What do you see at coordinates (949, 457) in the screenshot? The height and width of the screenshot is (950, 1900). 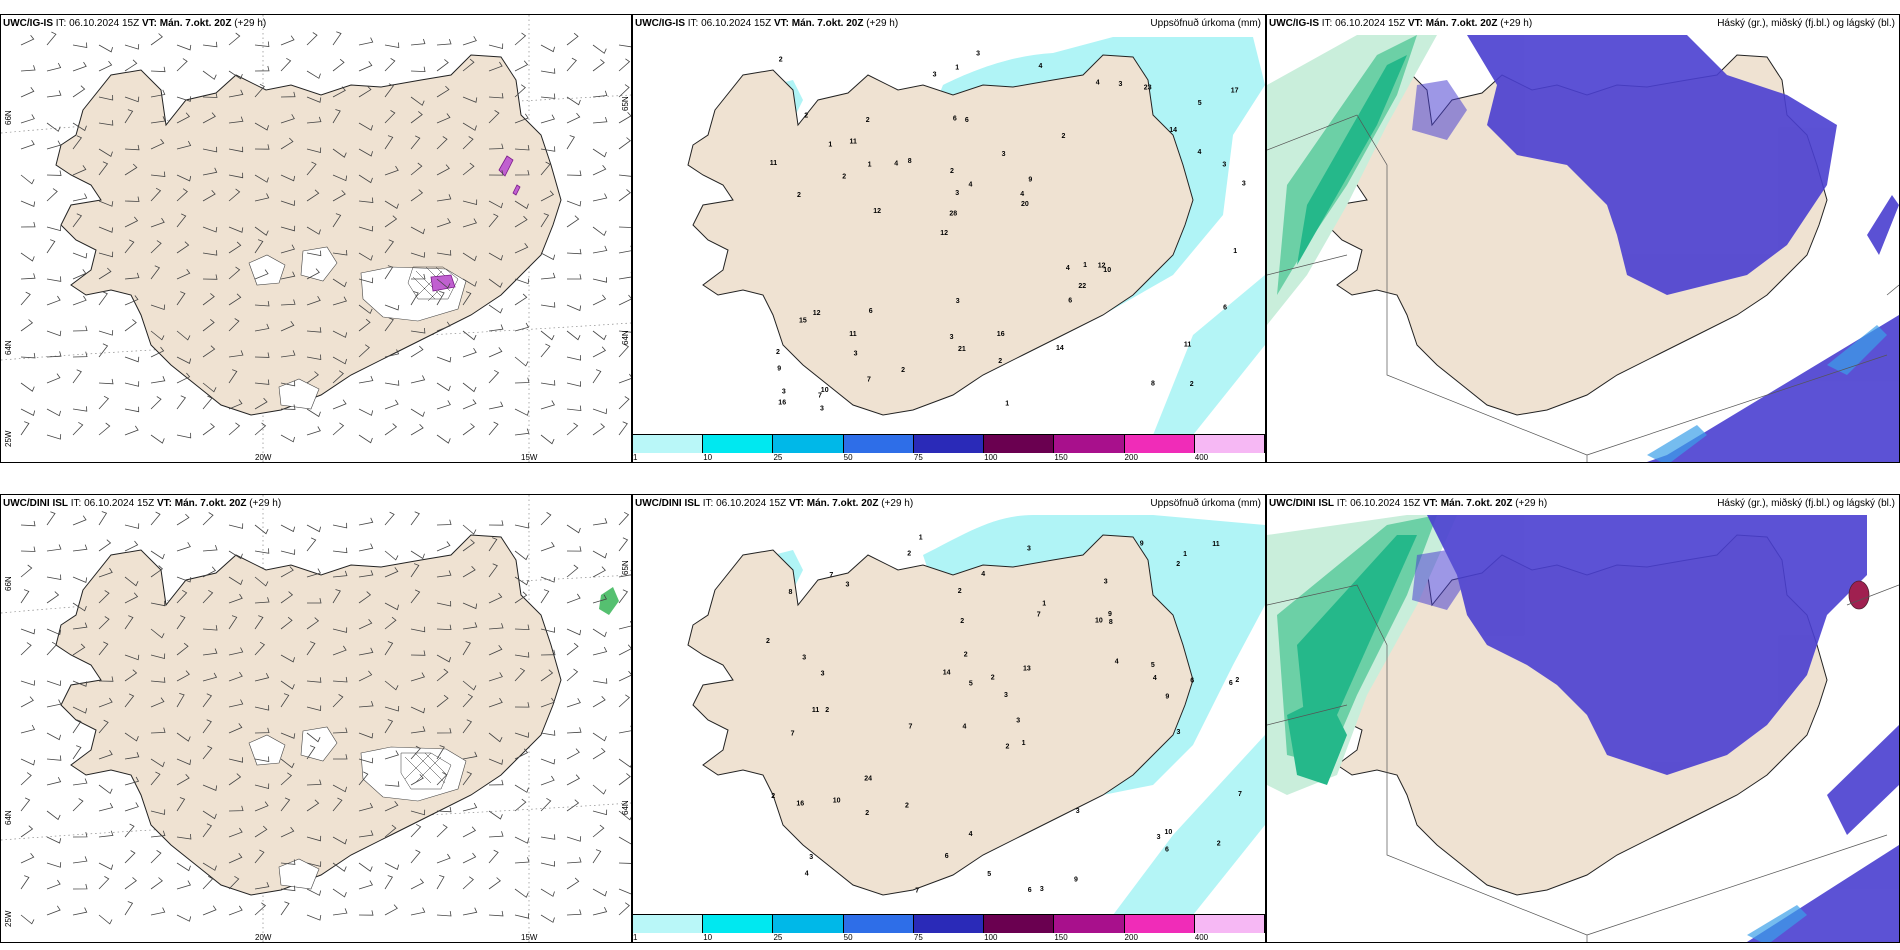 I see `colorbar-labels: 1 10 25 50 75 100 150 200 400` at bounding box center [949, 457].